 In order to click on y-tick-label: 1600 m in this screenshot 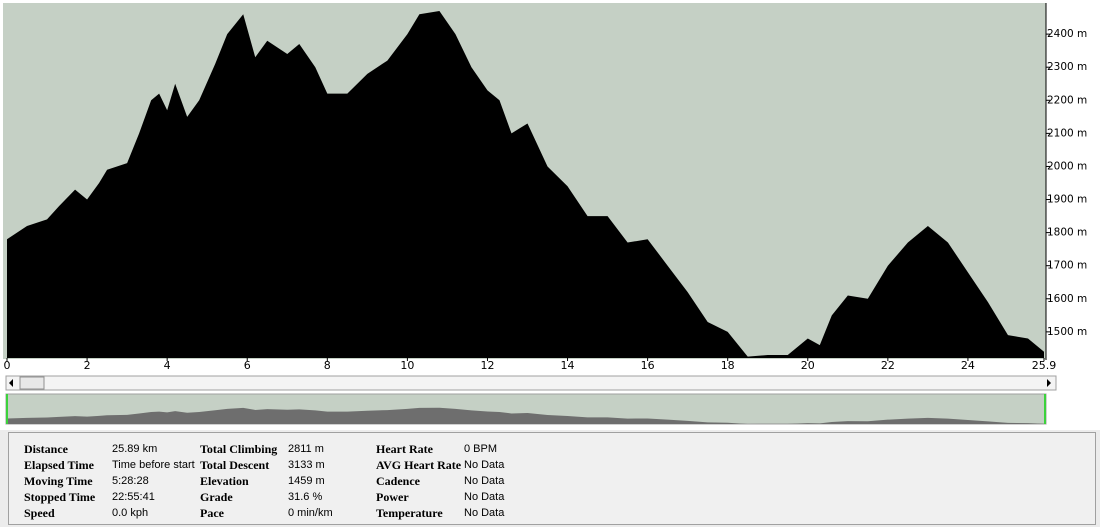, I will do `click(1067, 299)`.